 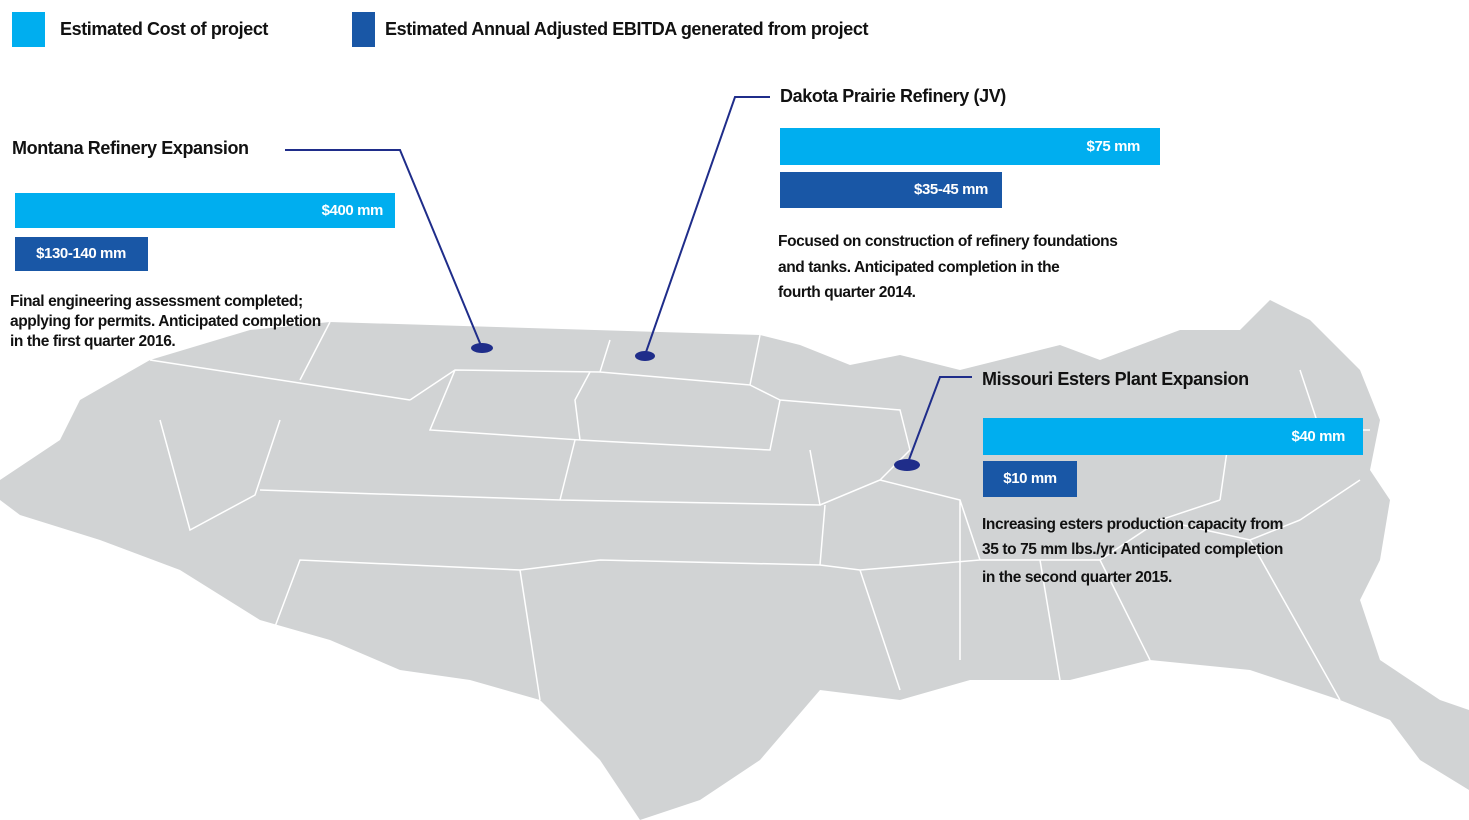 What do you see at coordinates (951, 189) in the screenshot?
I see `ebitda-label: $35-45 mm` at bounding box center [951, 189].